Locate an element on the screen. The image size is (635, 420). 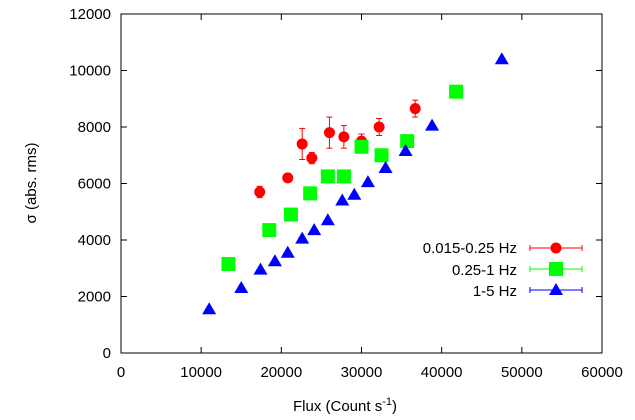
legend: 0.015-0.25 Hz 0.25-1 Hz 1-5 Hz is located at coordinates (503, 270).